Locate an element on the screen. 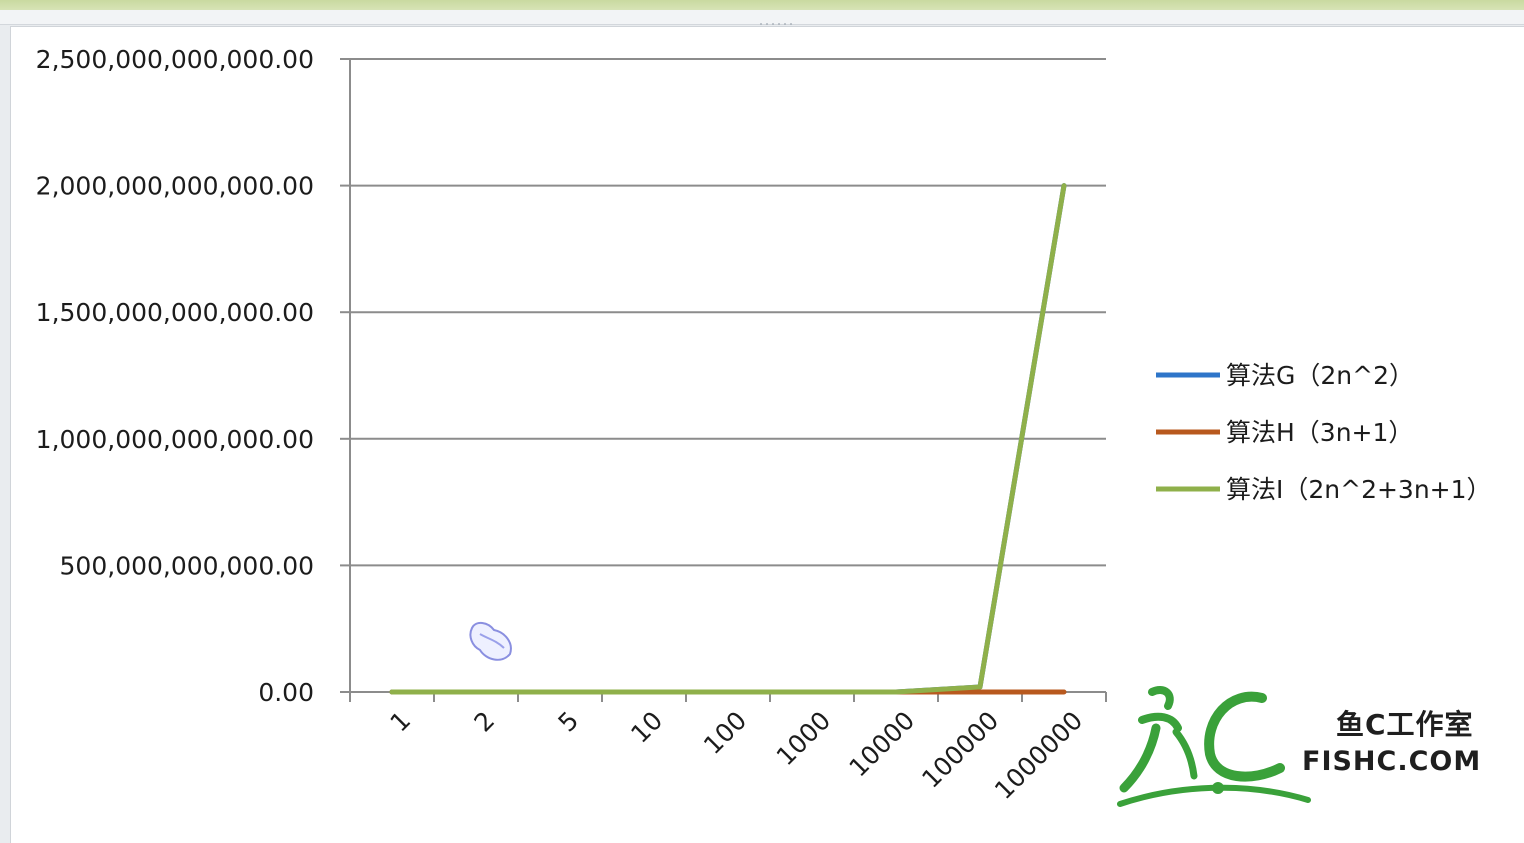  legend-entry-label: 算法I（2n^2+3n+1） is located at coordinates (1359, 489).